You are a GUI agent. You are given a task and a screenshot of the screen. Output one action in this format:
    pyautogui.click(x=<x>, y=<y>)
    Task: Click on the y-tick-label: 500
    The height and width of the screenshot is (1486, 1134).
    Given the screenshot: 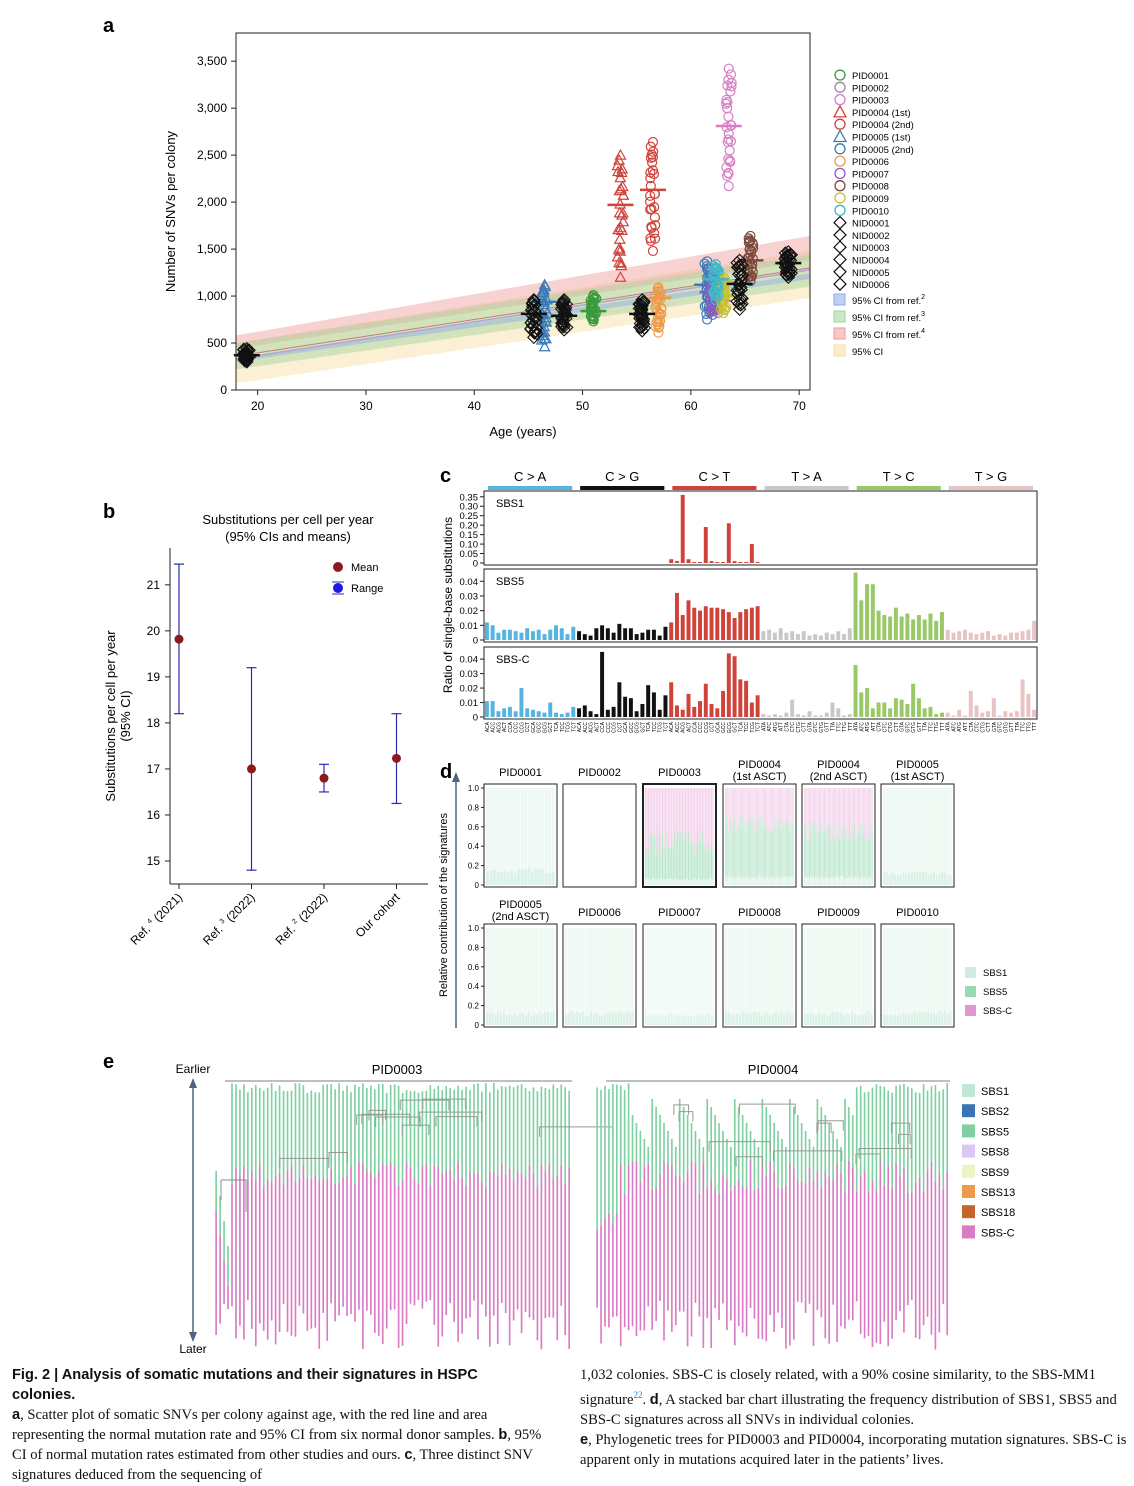 What is the action you would take?
    pyautogui.click(x=217, y=343)
    